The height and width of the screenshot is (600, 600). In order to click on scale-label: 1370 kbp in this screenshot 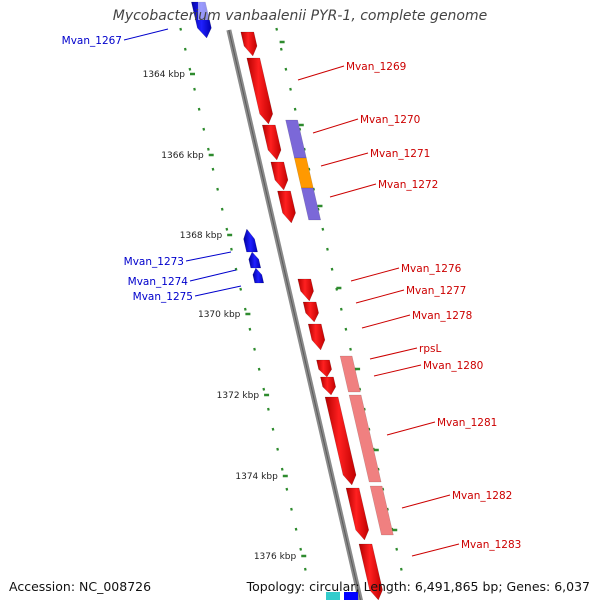, I will do `click(219, 315)`.